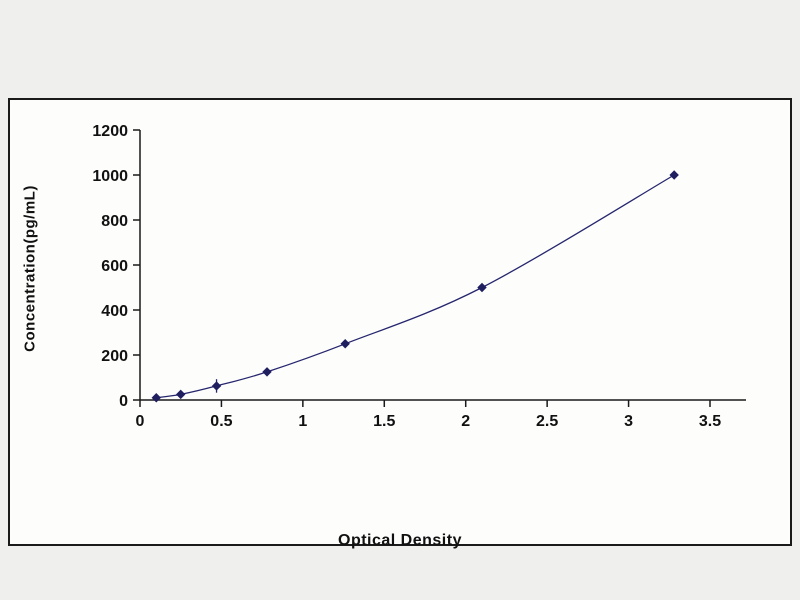 The image size is (800, 600). I want to click on x-axis-label: Optical Density, so click(400, 540).